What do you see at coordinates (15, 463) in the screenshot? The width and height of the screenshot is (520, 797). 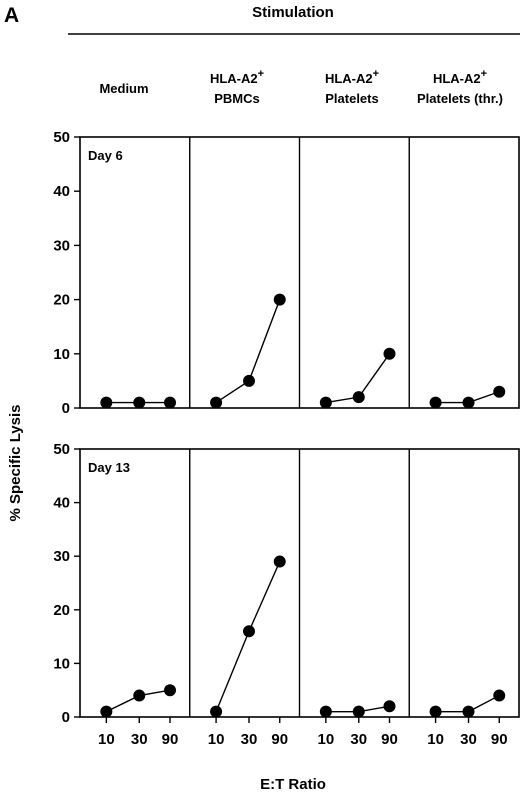 I see `y-axis-label: % Specific Lysis` at bounding box center [15, 463].